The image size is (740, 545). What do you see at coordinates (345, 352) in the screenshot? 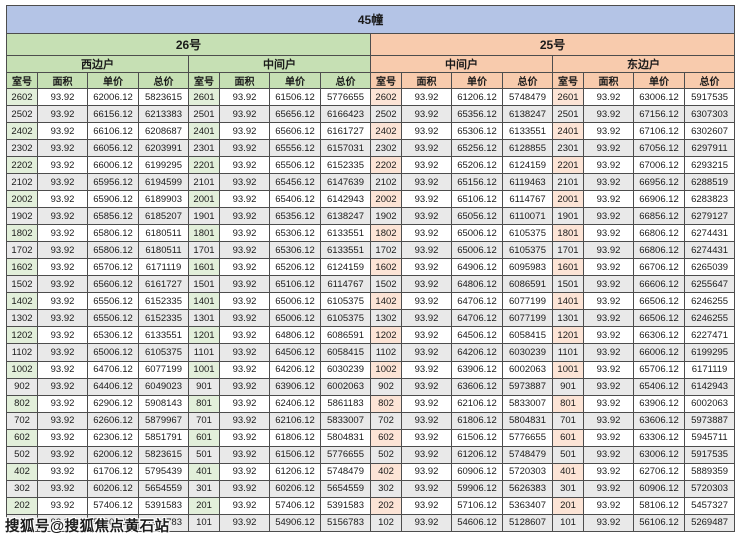
I see `total-price-cell: 6058415` at bounding box center [345, 352].